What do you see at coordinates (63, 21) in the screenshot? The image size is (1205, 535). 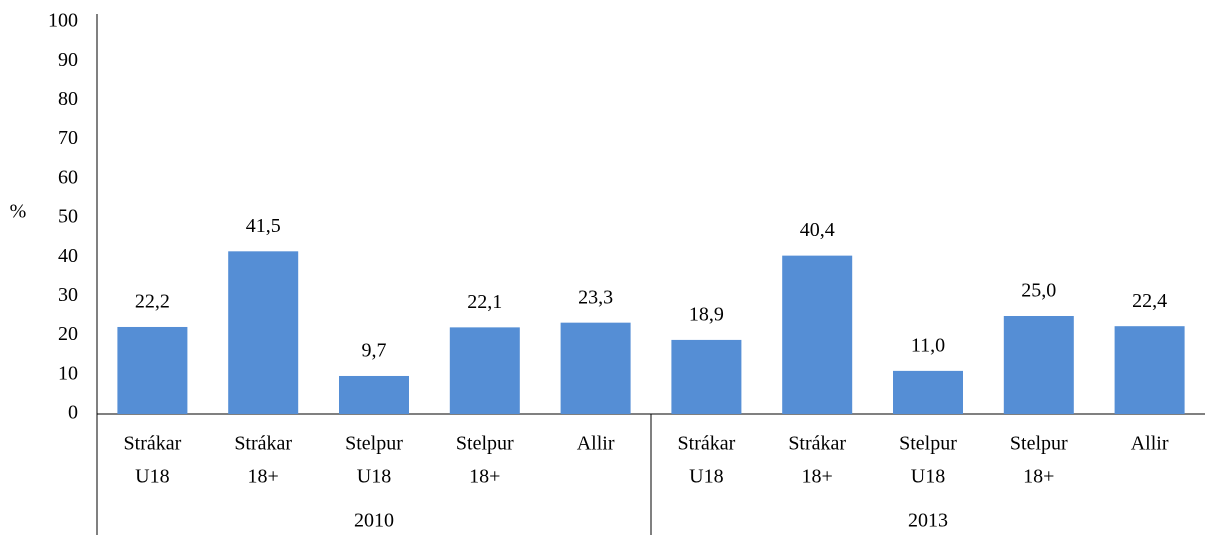 I see `y-tick-label: 100` at bounding box center [63, 21].